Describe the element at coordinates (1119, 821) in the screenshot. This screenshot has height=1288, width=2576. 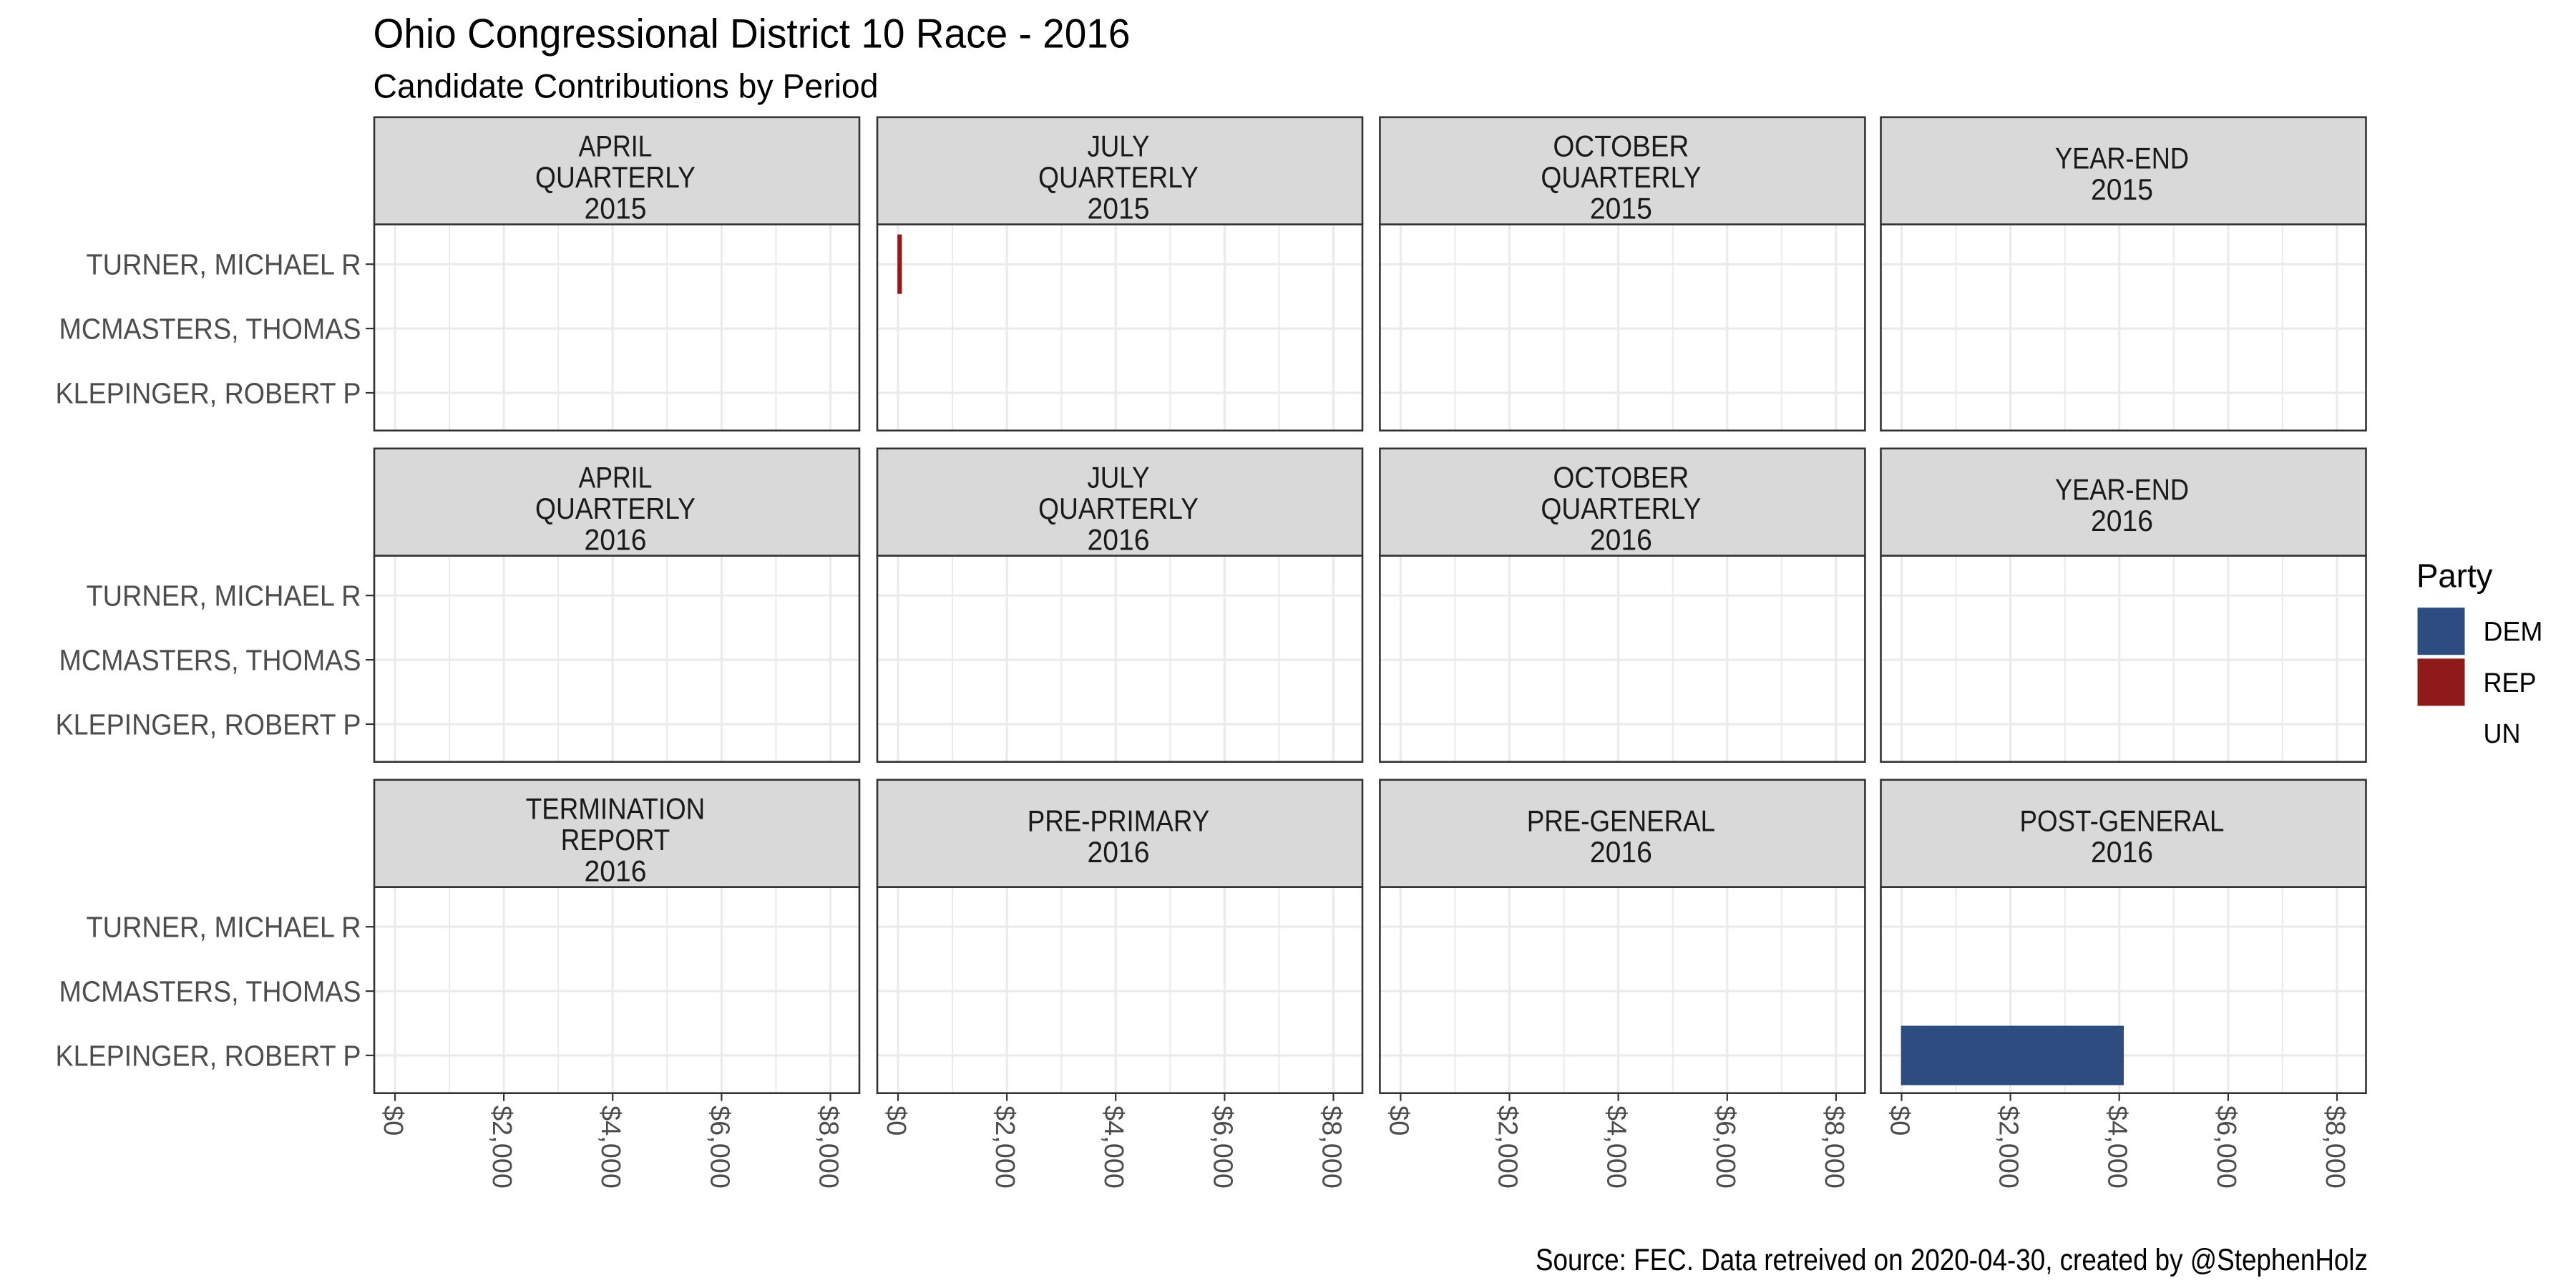
I see `svg-text: PRE-PRIMARY` at that location.